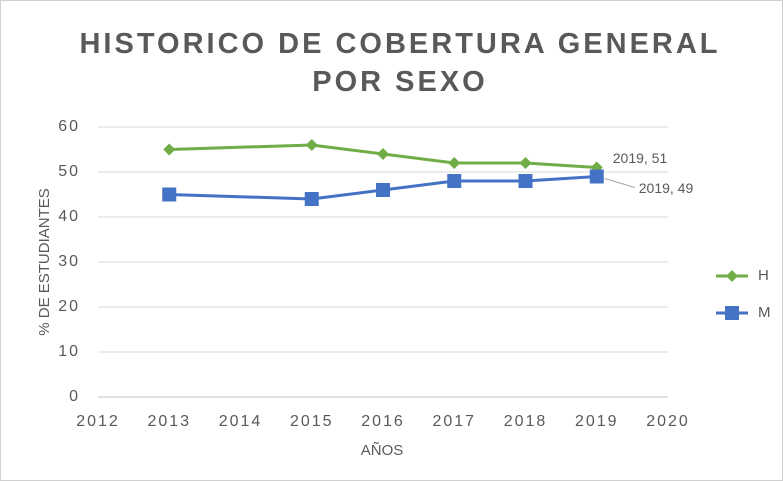 The height and width of the screenshot is (481, 783). What do you see at coordinates (763, 275) in the screenshot?
I see `legend-label: H` at bounding box center [763, 275].